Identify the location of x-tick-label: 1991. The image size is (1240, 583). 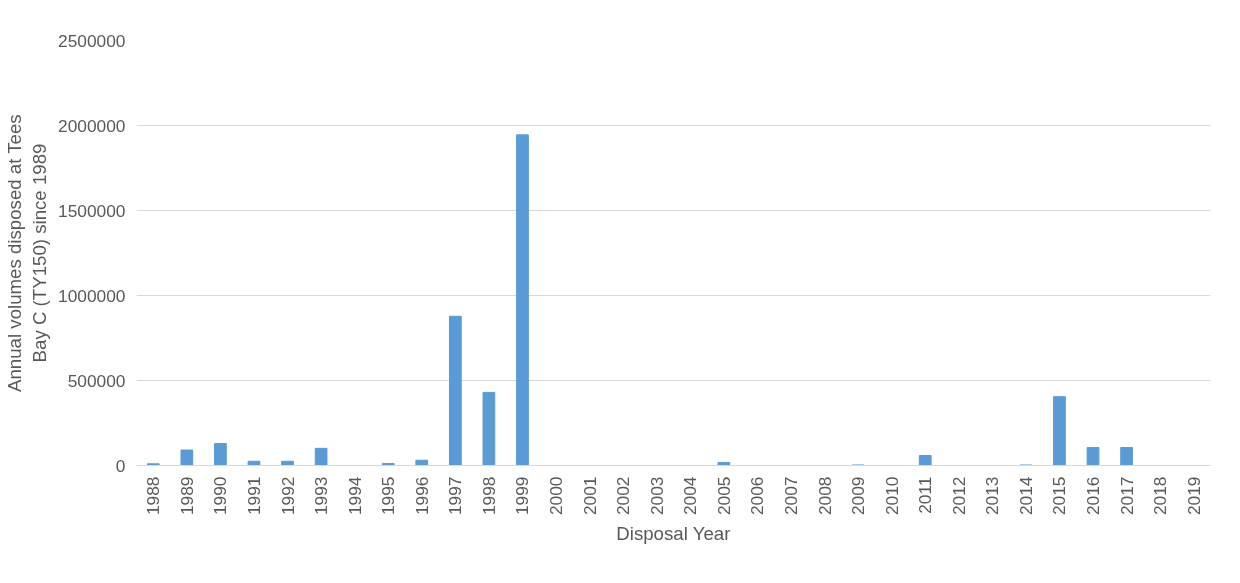
(253, 496).